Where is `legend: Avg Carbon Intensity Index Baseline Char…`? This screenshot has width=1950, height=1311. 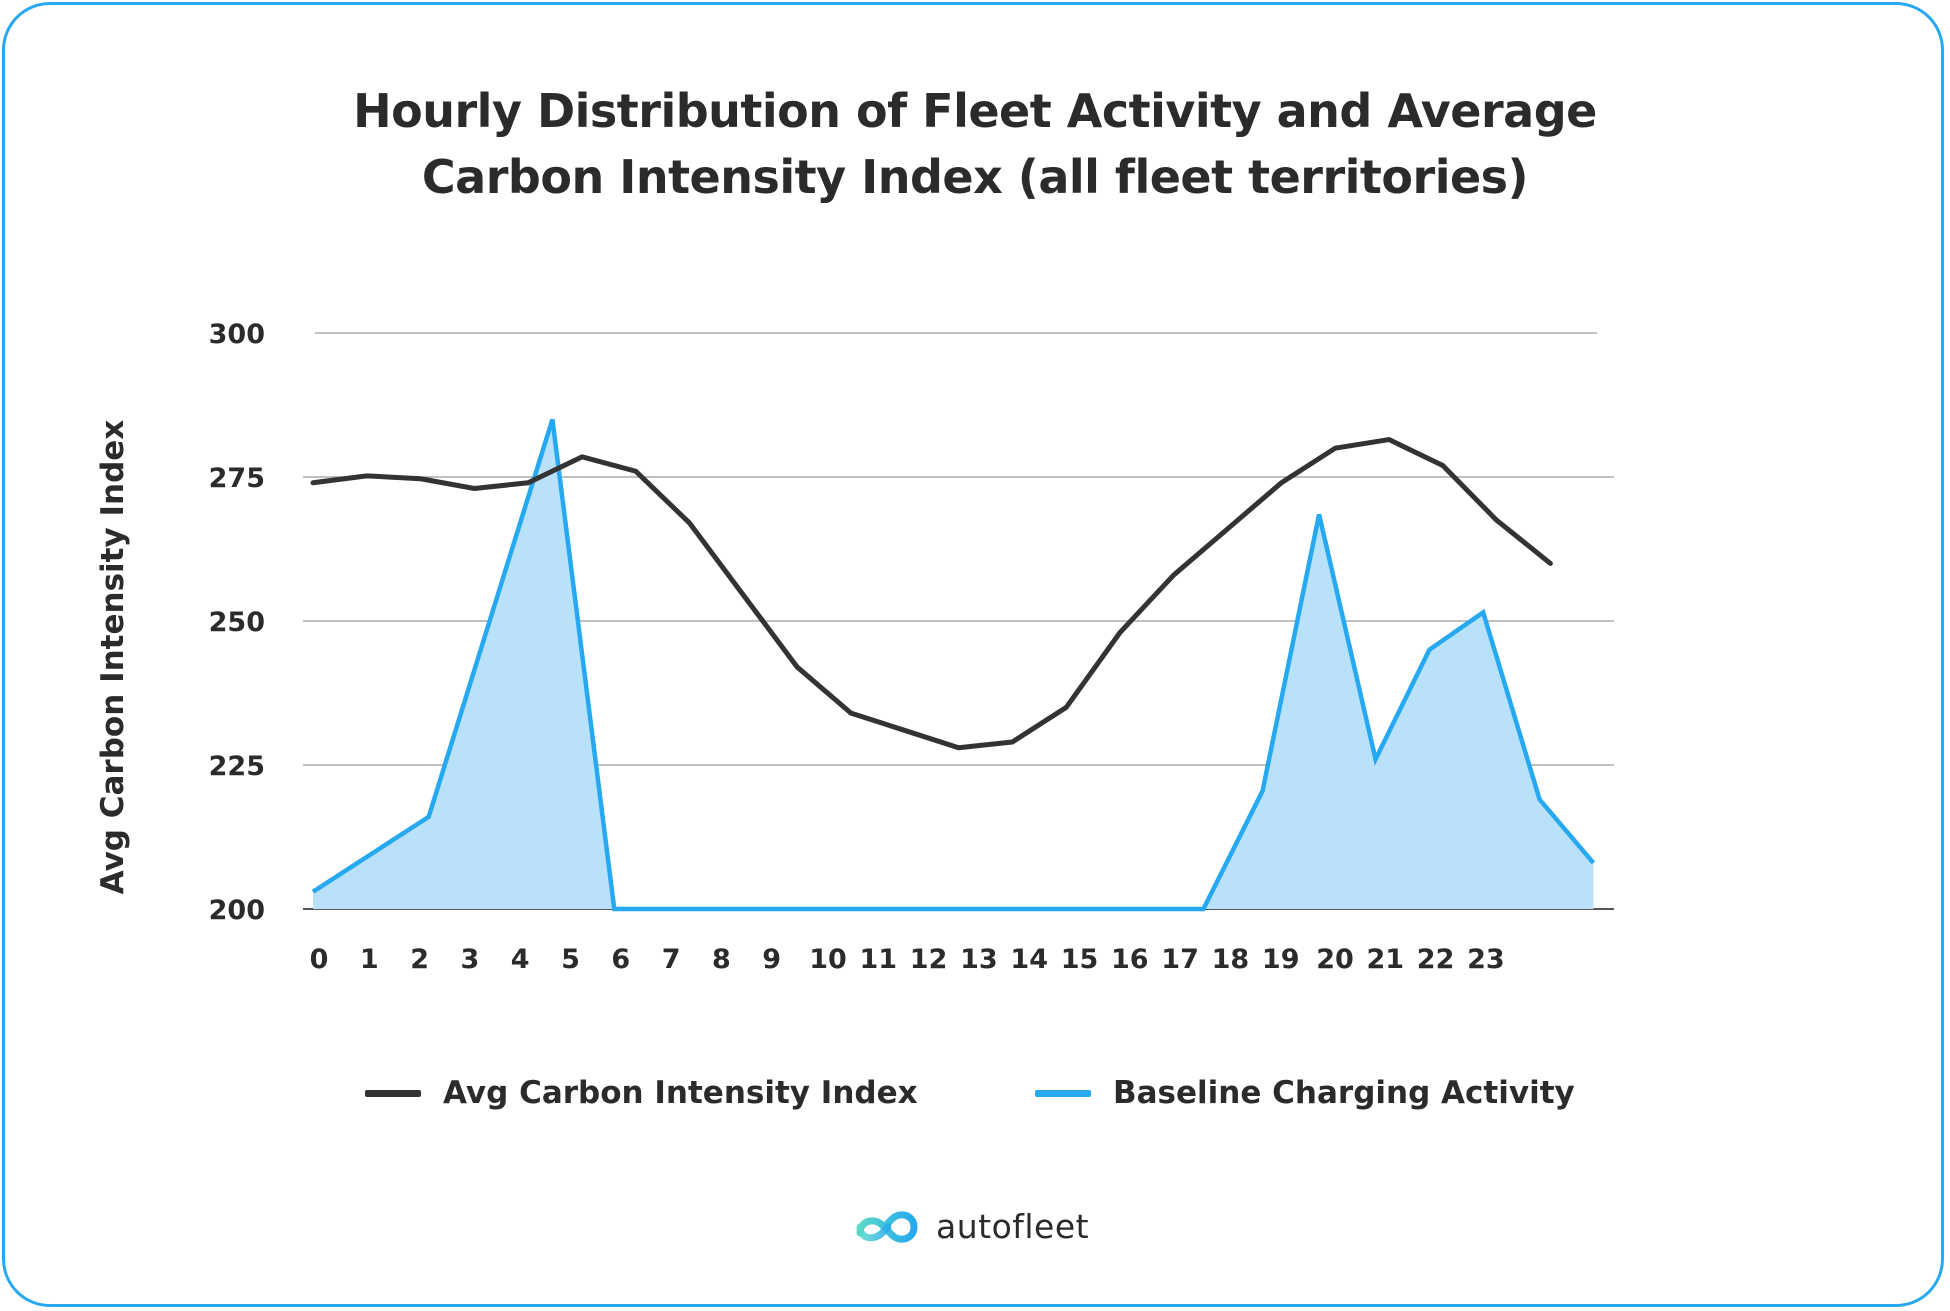 legend: Avg Carbon Intensity Index Baseline Char… is located at coordinates (975, 1093).